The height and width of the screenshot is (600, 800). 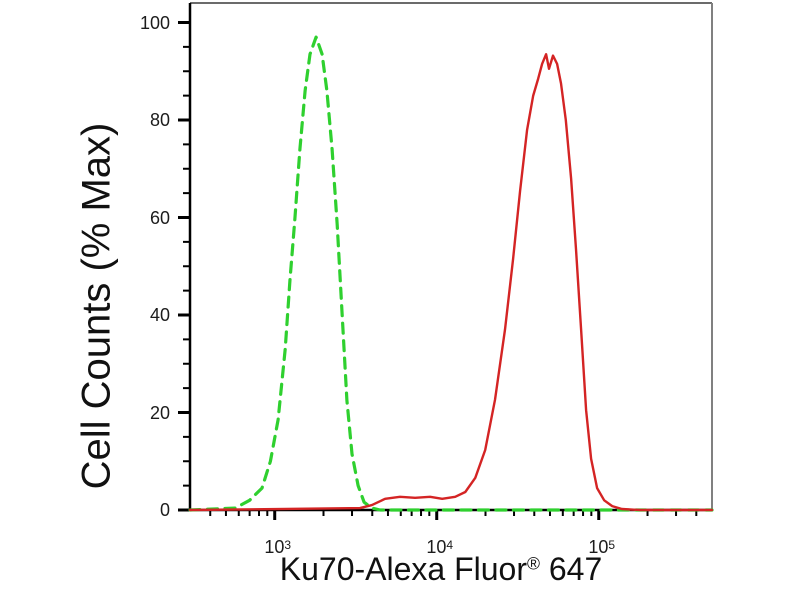 What do you see at coordinates (154, 22) in the screenshot?
I see `y-tick-label: 100` at bounding box center [154, 22].